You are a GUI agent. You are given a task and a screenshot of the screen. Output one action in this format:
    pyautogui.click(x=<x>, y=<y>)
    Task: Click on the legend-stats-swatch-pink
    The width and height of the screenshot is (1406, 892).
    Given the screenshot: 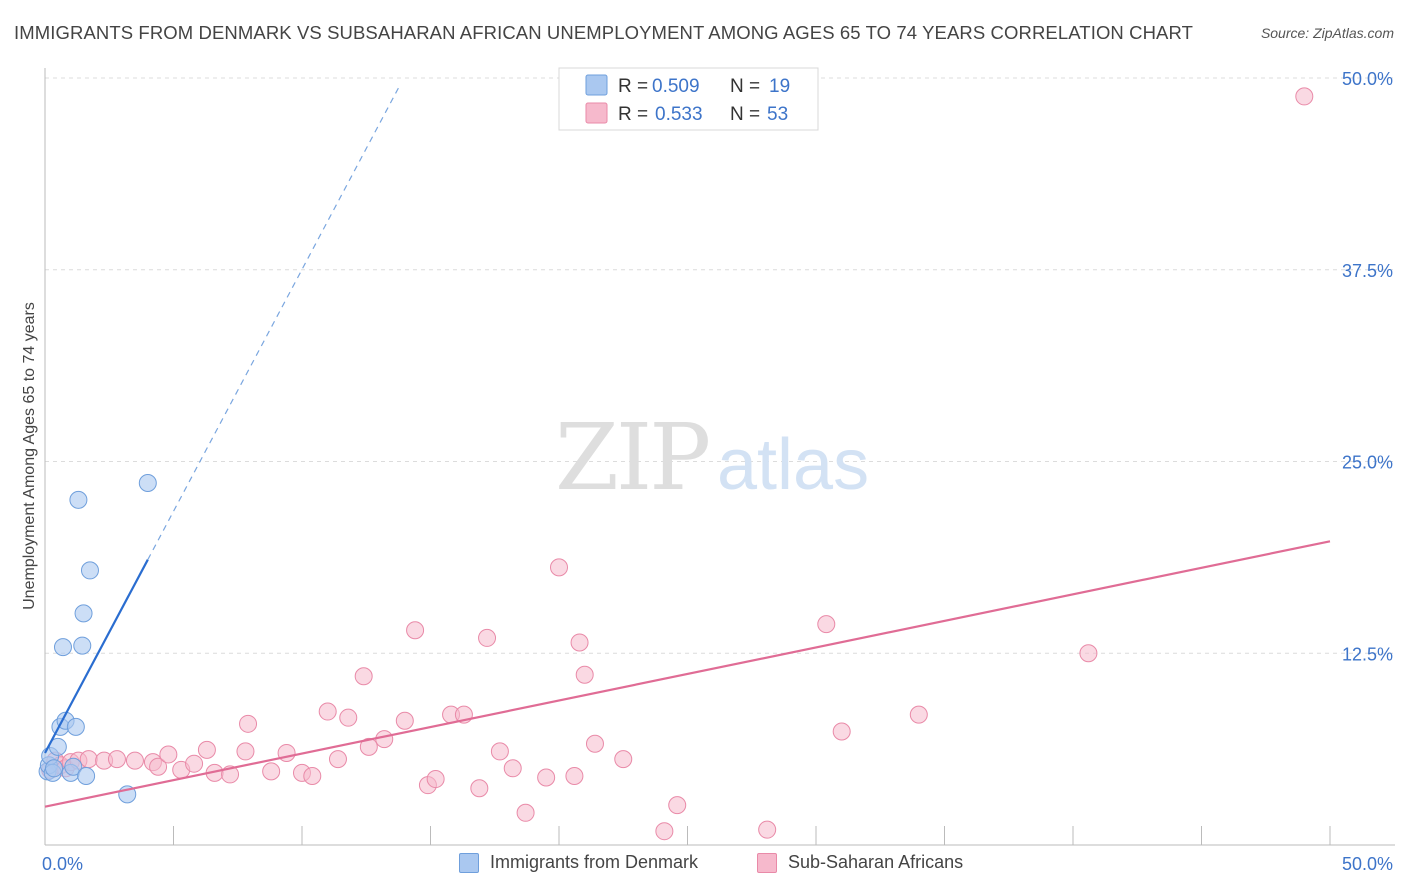 What is the action you would take?
    pyautogui.click(x=596, y=113)
    